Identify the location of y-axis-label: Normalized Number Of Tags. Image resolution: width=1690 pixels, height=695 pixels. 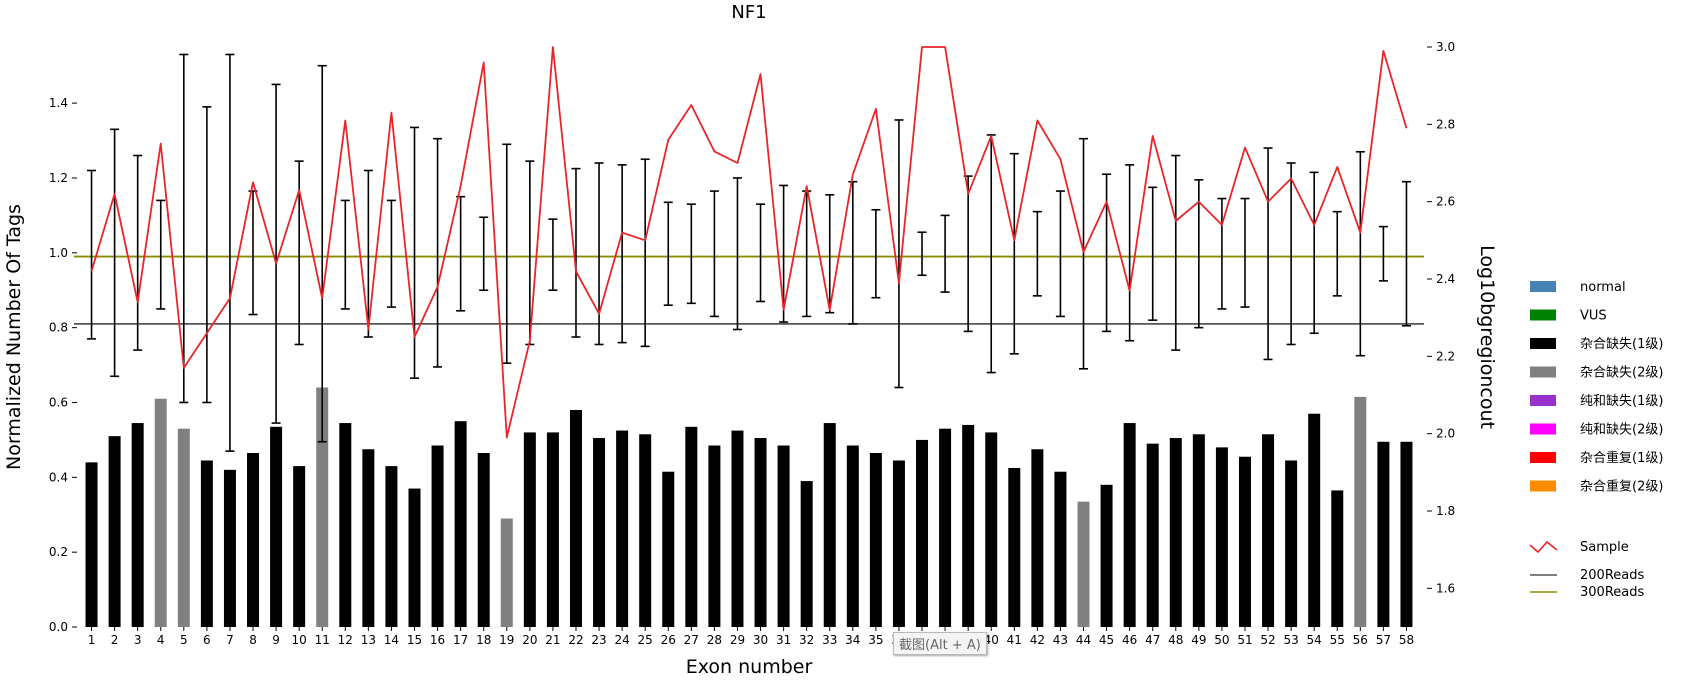
(14, 337).